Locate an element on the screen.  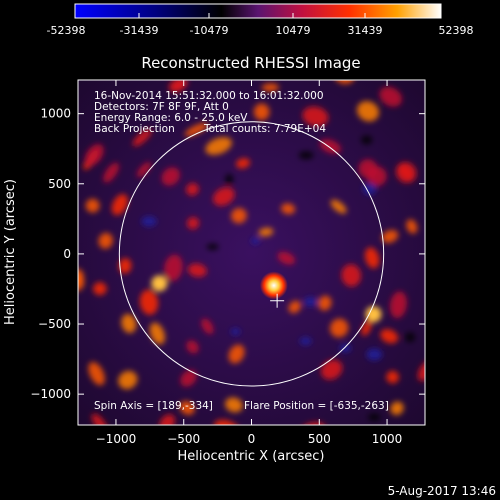
x-tick-label: −500 is located at coordinates (183, 439).